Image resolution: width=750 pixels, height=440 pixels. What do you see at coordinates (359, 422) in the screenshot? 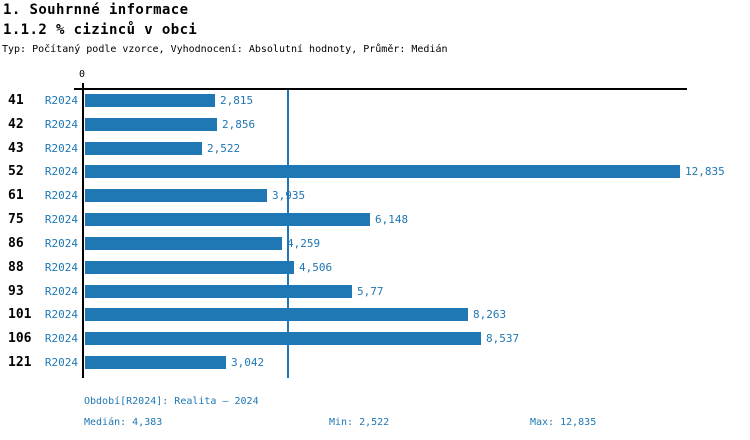
I see `legend-min: Min: 2,522` at bounding box center [359, 422].